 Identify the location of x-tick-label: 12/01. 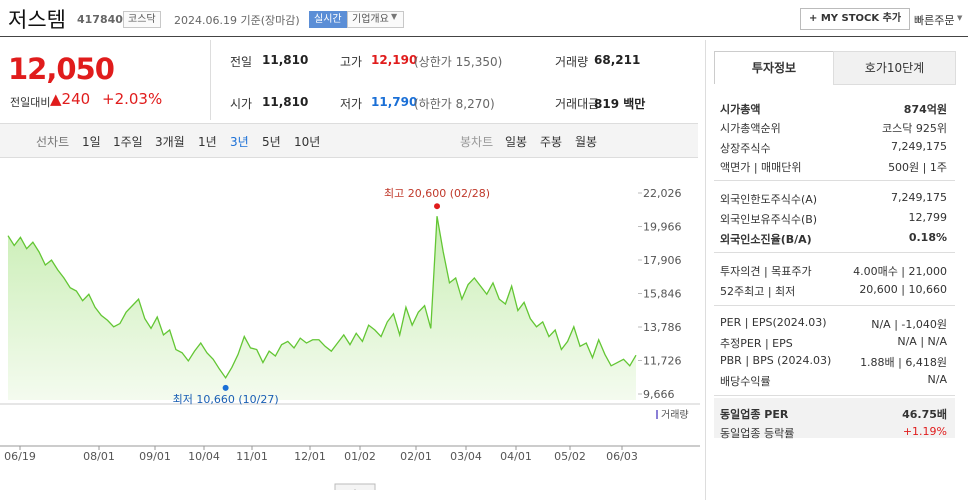
(310, 456).